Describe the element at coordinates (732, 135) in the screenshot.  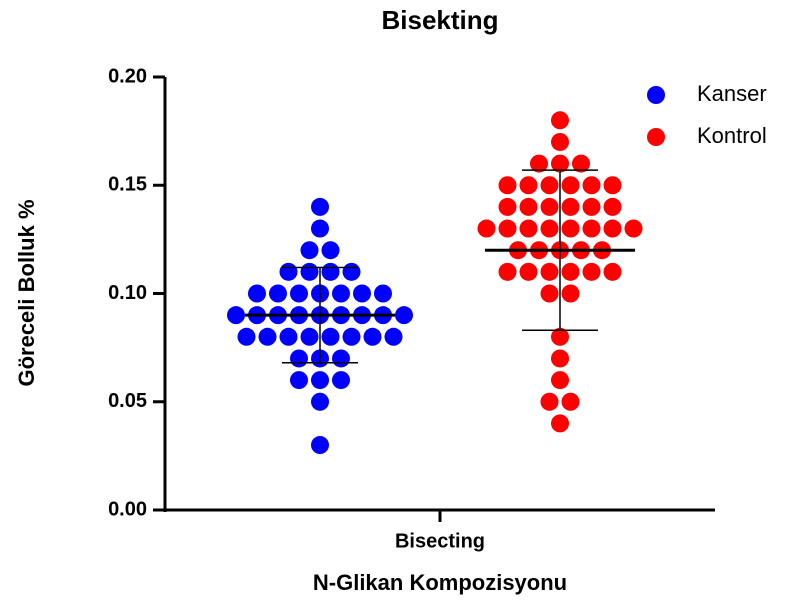
I see `legend-label: Kontrol` at that location.